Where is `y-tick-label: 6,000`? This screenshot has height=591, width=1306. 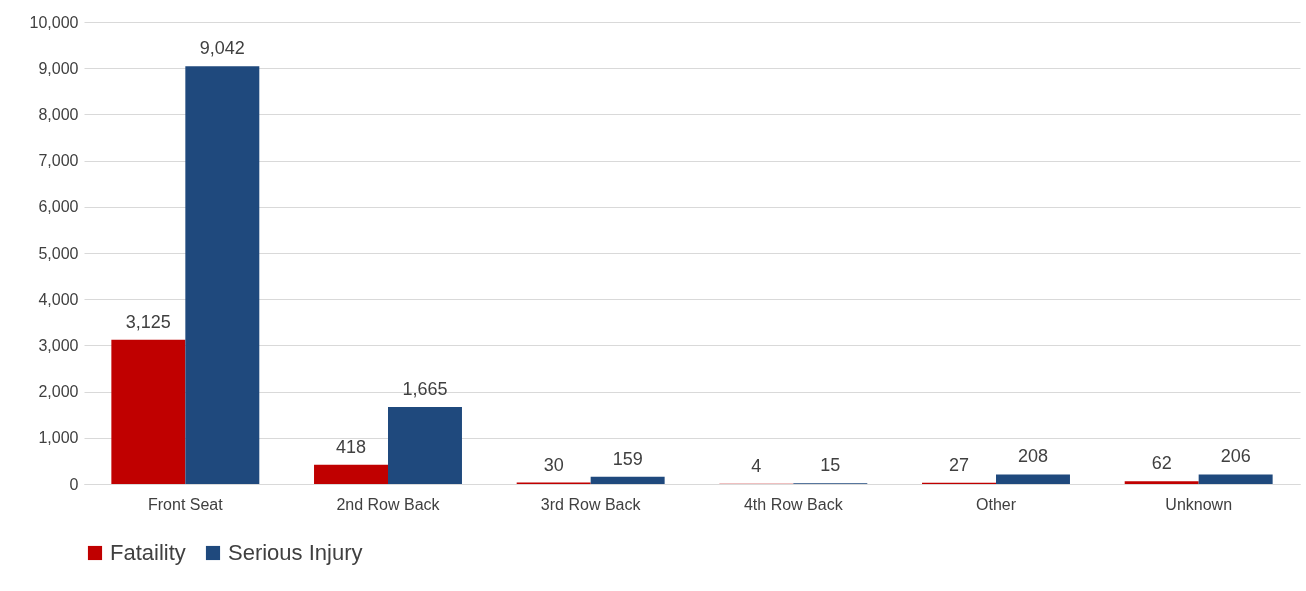
y-tick-label: 6,000 is located at coordinates (58, 207).